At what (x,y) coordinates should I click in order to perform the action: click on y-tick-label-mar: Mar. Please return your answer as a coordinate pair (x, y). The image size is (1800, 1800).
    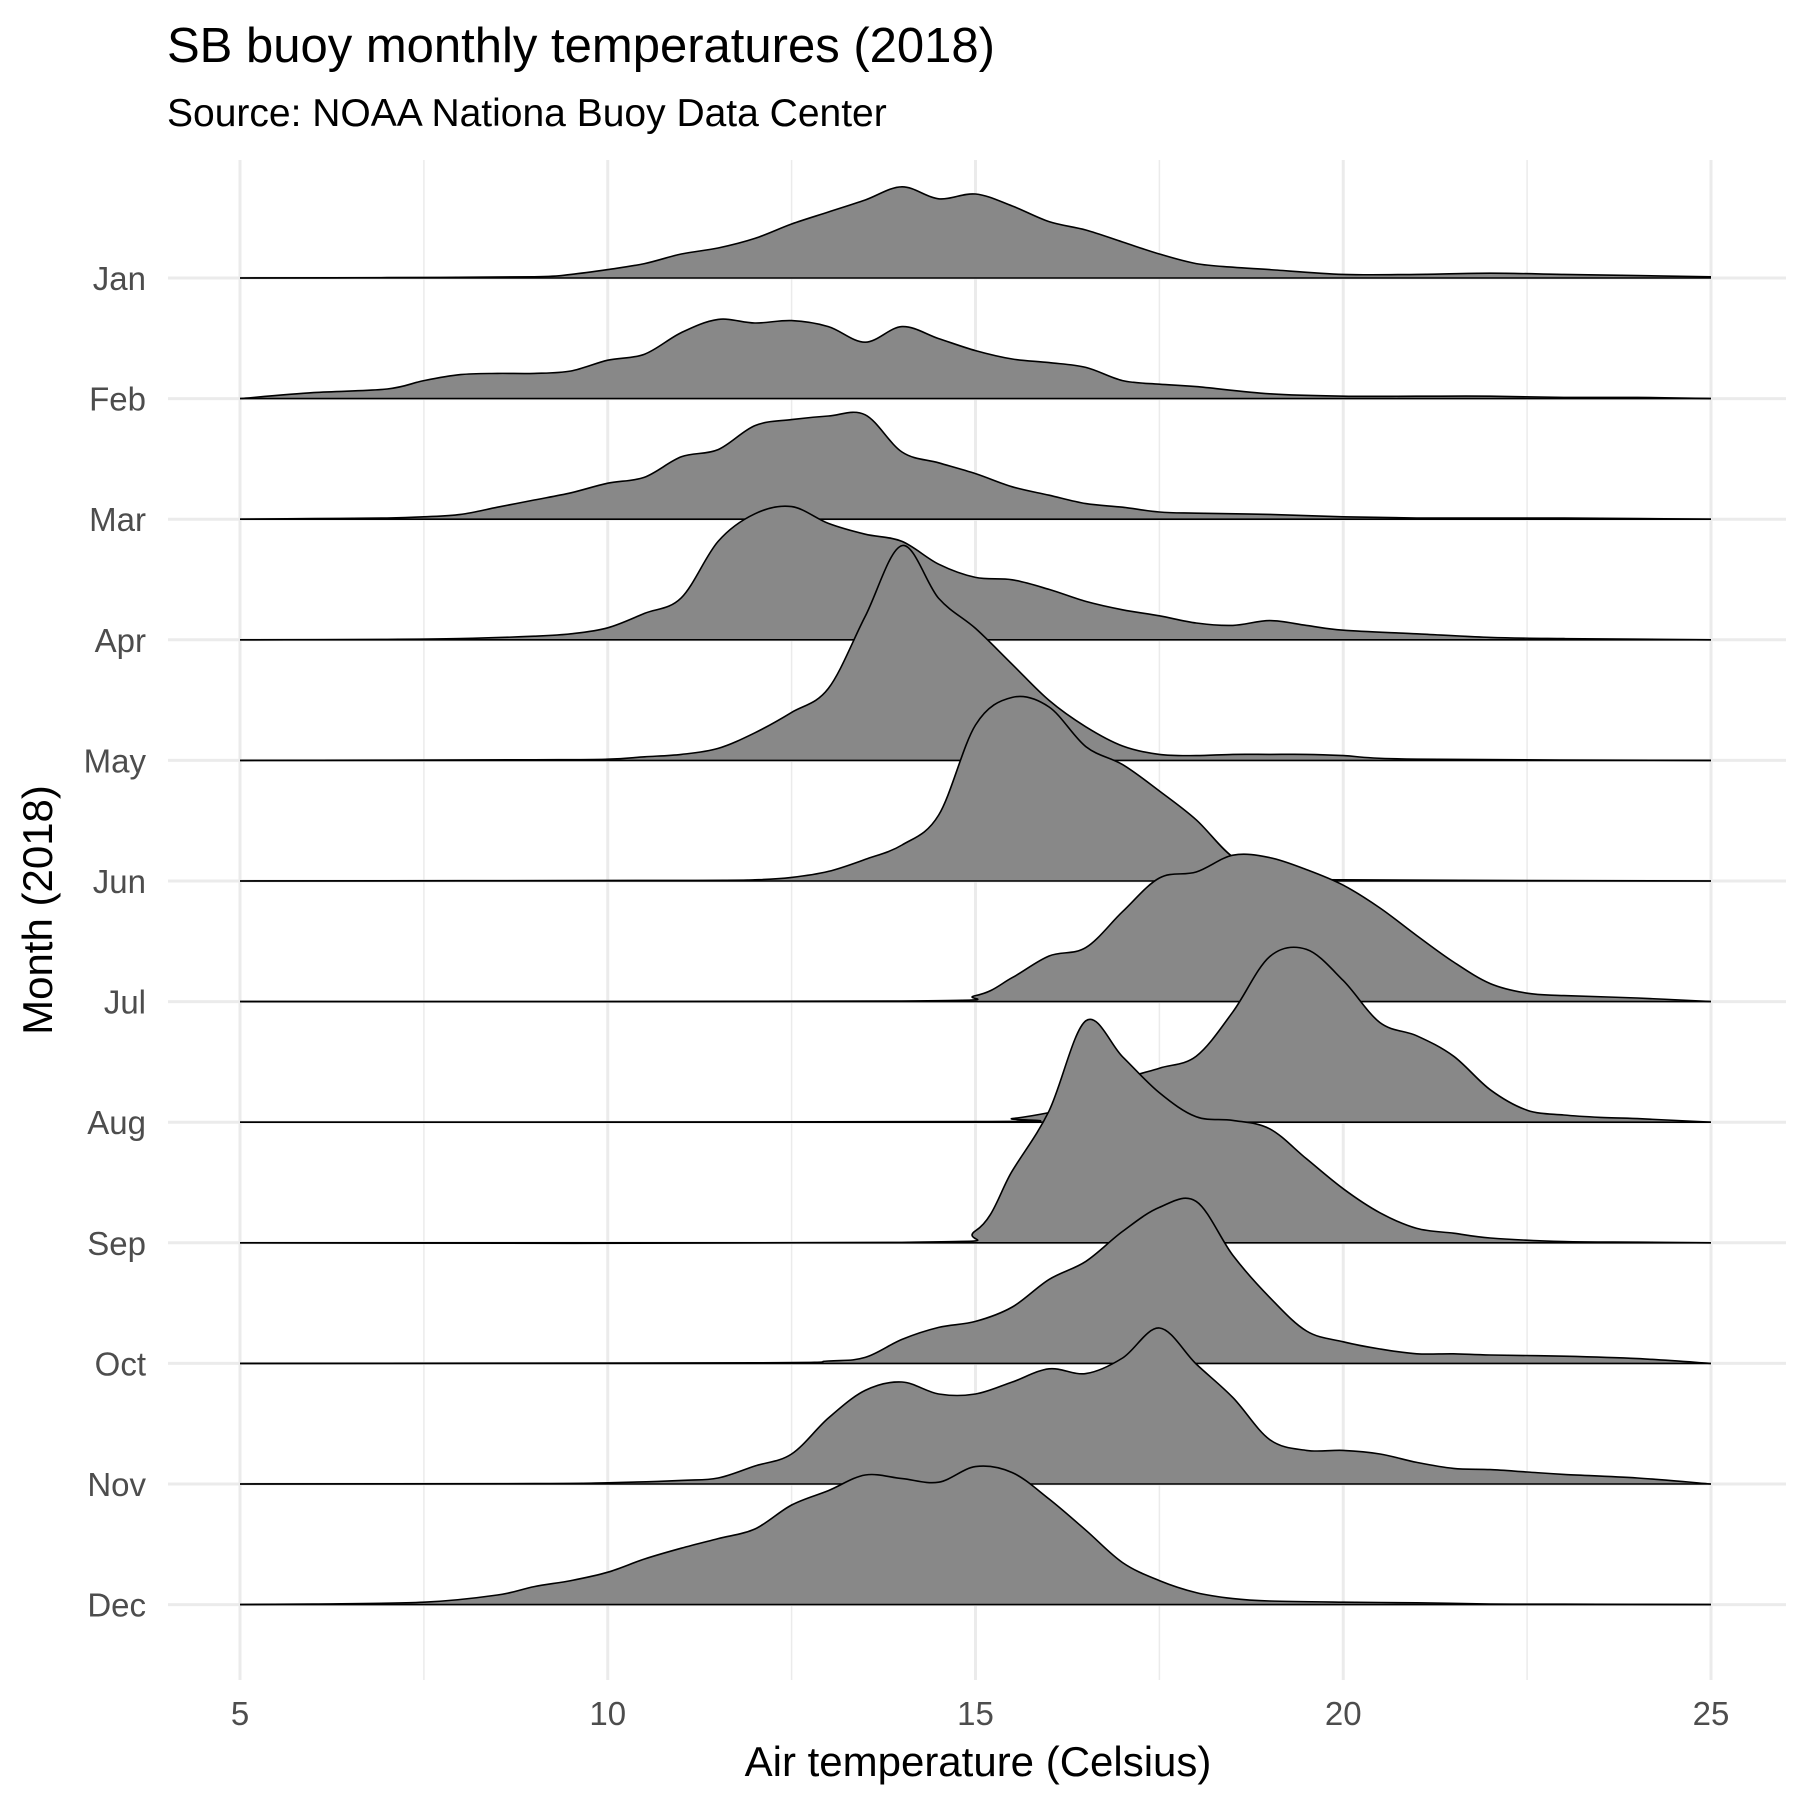
    Looking at the image, I should click on (117, 519).